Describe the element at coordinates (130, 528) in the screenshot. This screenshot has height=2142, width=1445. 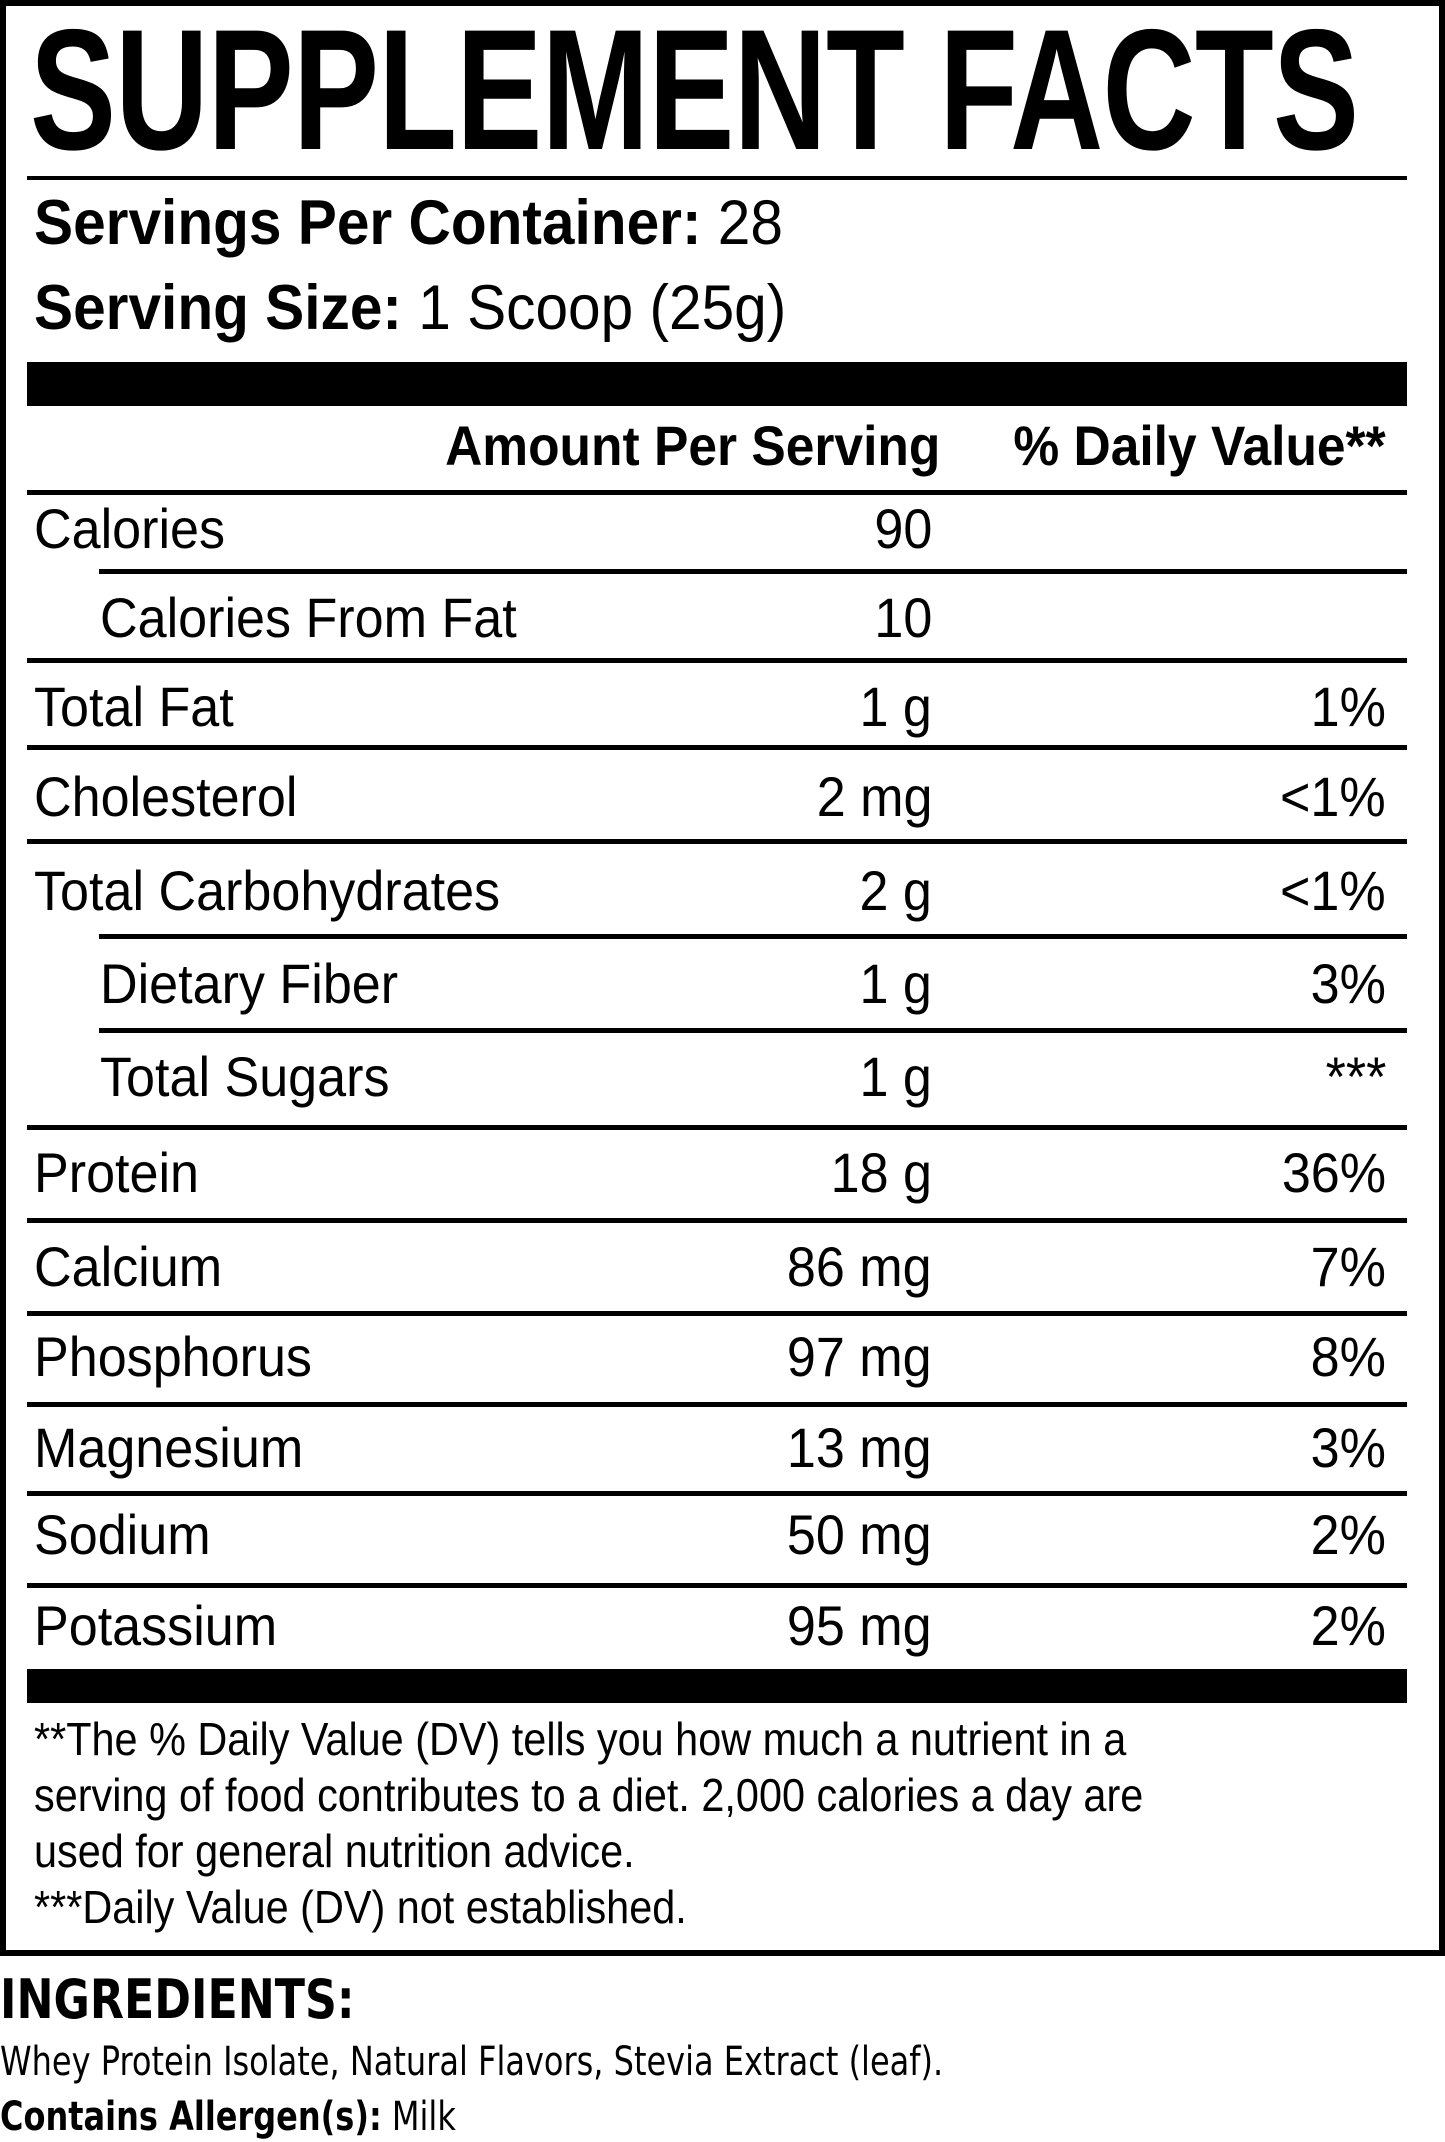
I see `nutrient-name: Calories` at that location.